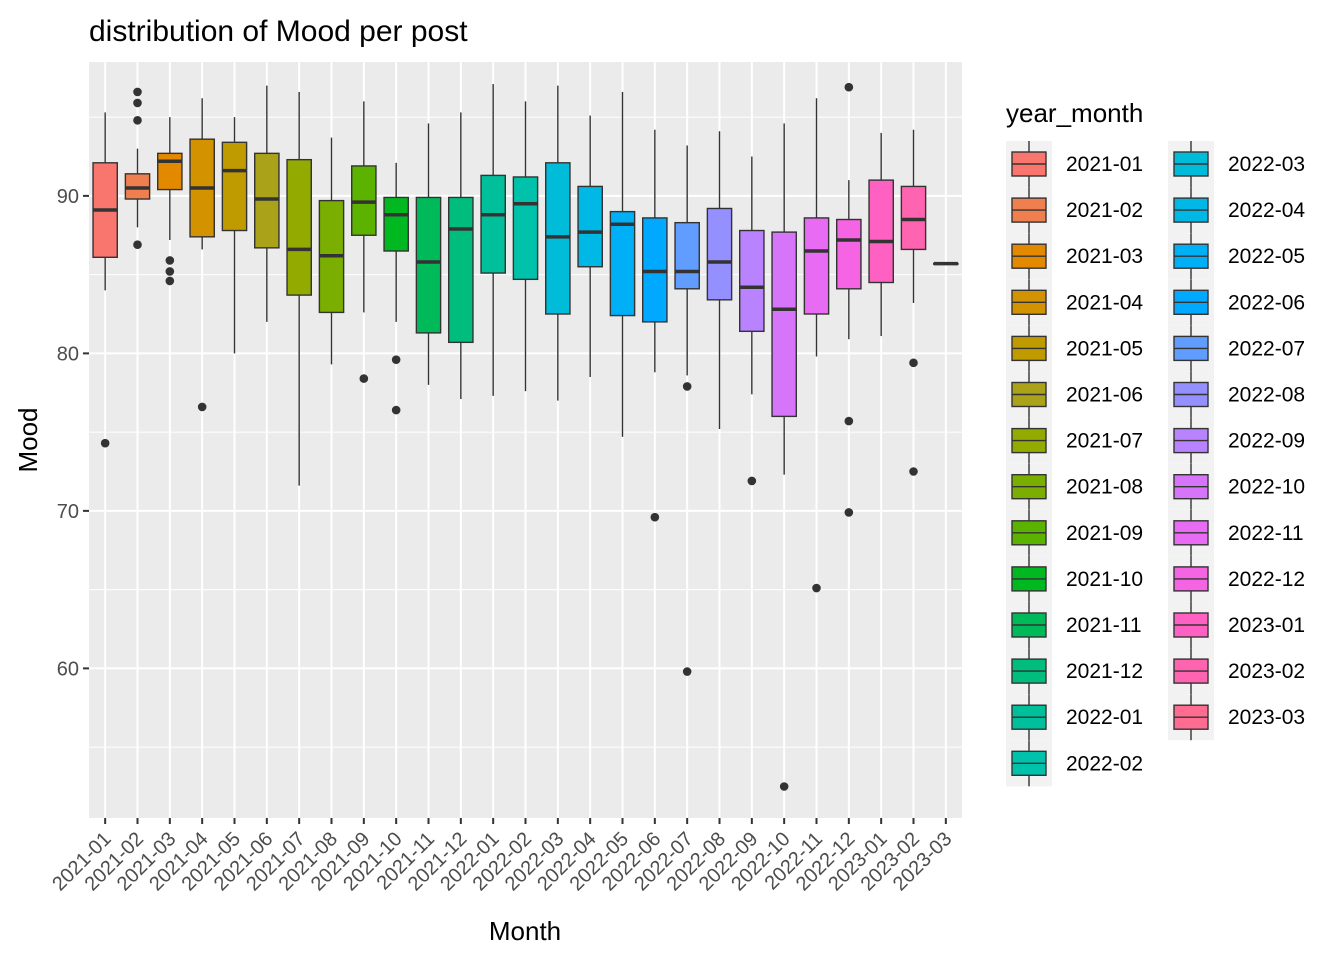 This screenshot has height=960, width=1344. What do you see at coordinates (68, 512) in the screenshot?
I see `y-tick-label: 70` at bounding box center [68, 512].